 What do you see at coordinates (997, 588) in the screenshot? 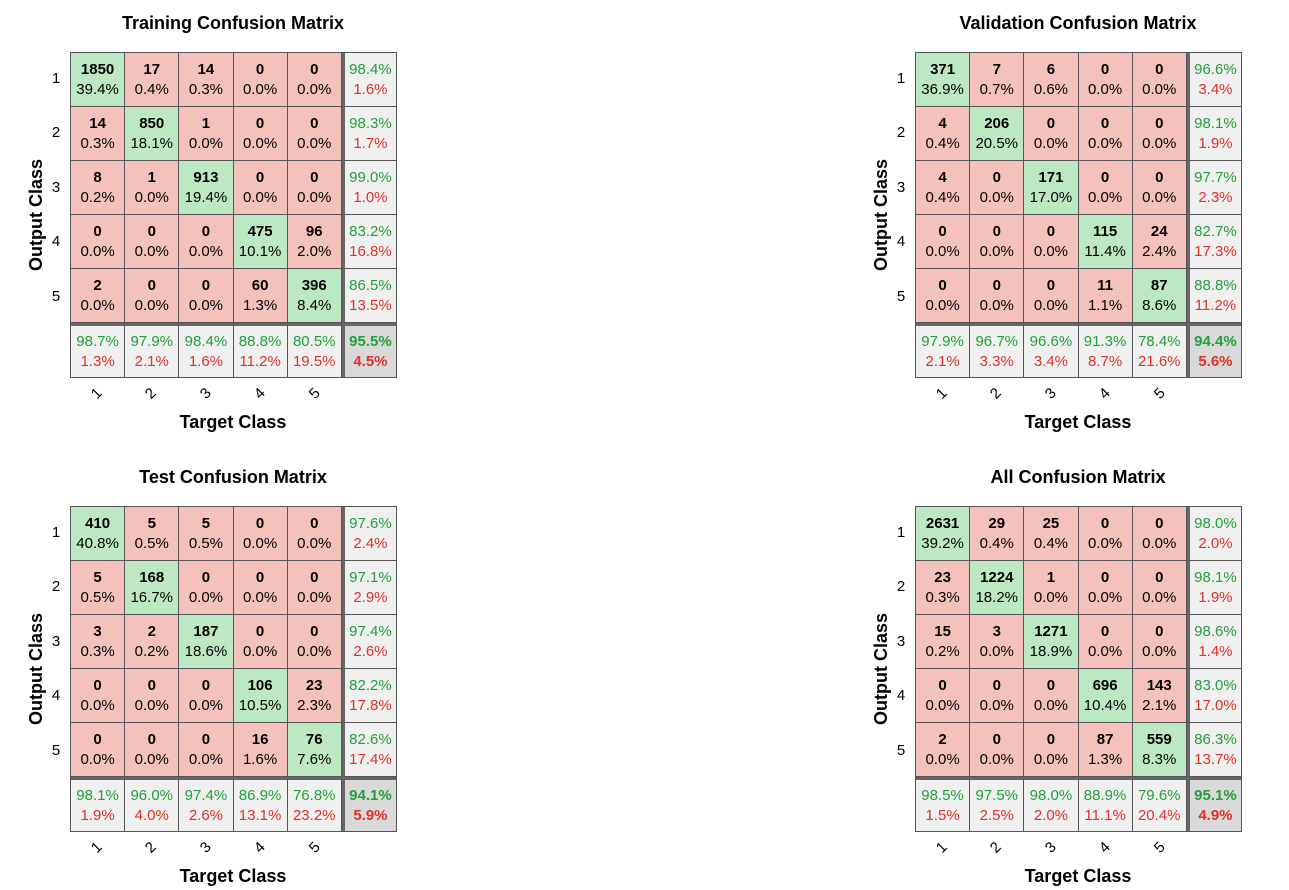
I see `matrix-cell-correct: 1224 18.2%` at bounding box center [997, 588].